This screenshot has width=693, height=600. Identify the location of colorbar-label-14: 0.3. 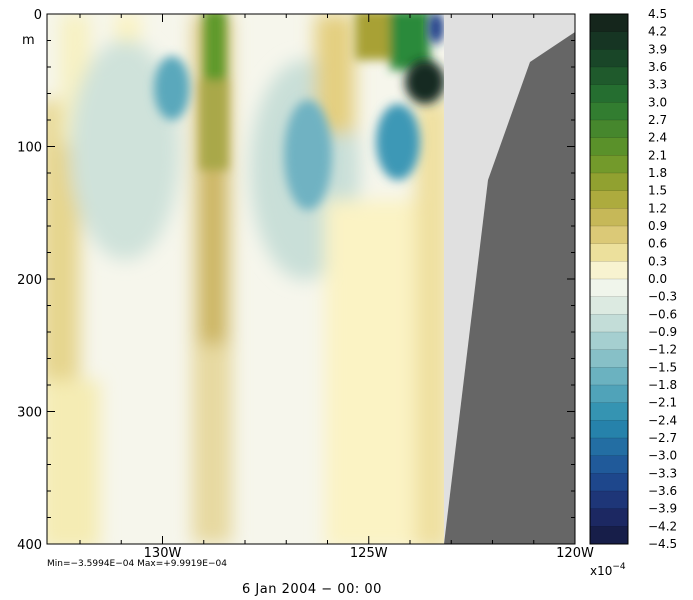
(657, 261).